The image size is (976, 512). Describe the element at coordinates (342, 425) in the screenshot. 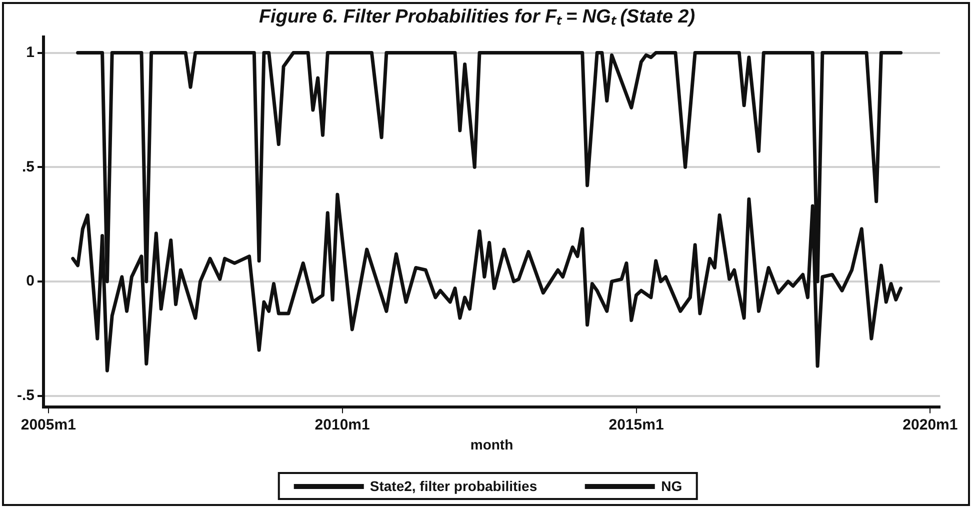

I see `x-tick-label: 2010m1` at that location.